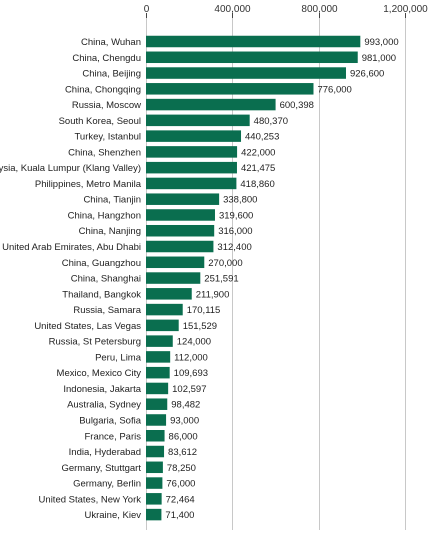 The height and width of the screenshot is (543, 433). What do you see at coordinates (221, 279) in the screenshot?
I see `value-label: 251,591` at bounding box center [221, 279].